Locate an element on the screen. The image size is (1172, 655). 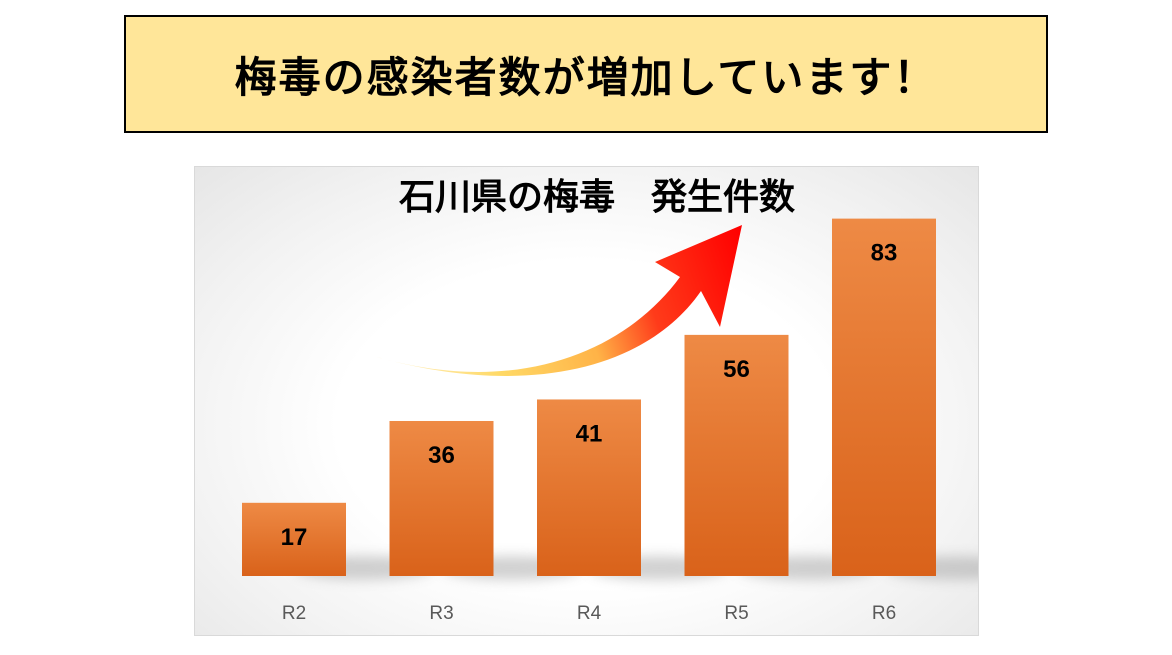
bar-r3 is located at coordinates (441, 498).